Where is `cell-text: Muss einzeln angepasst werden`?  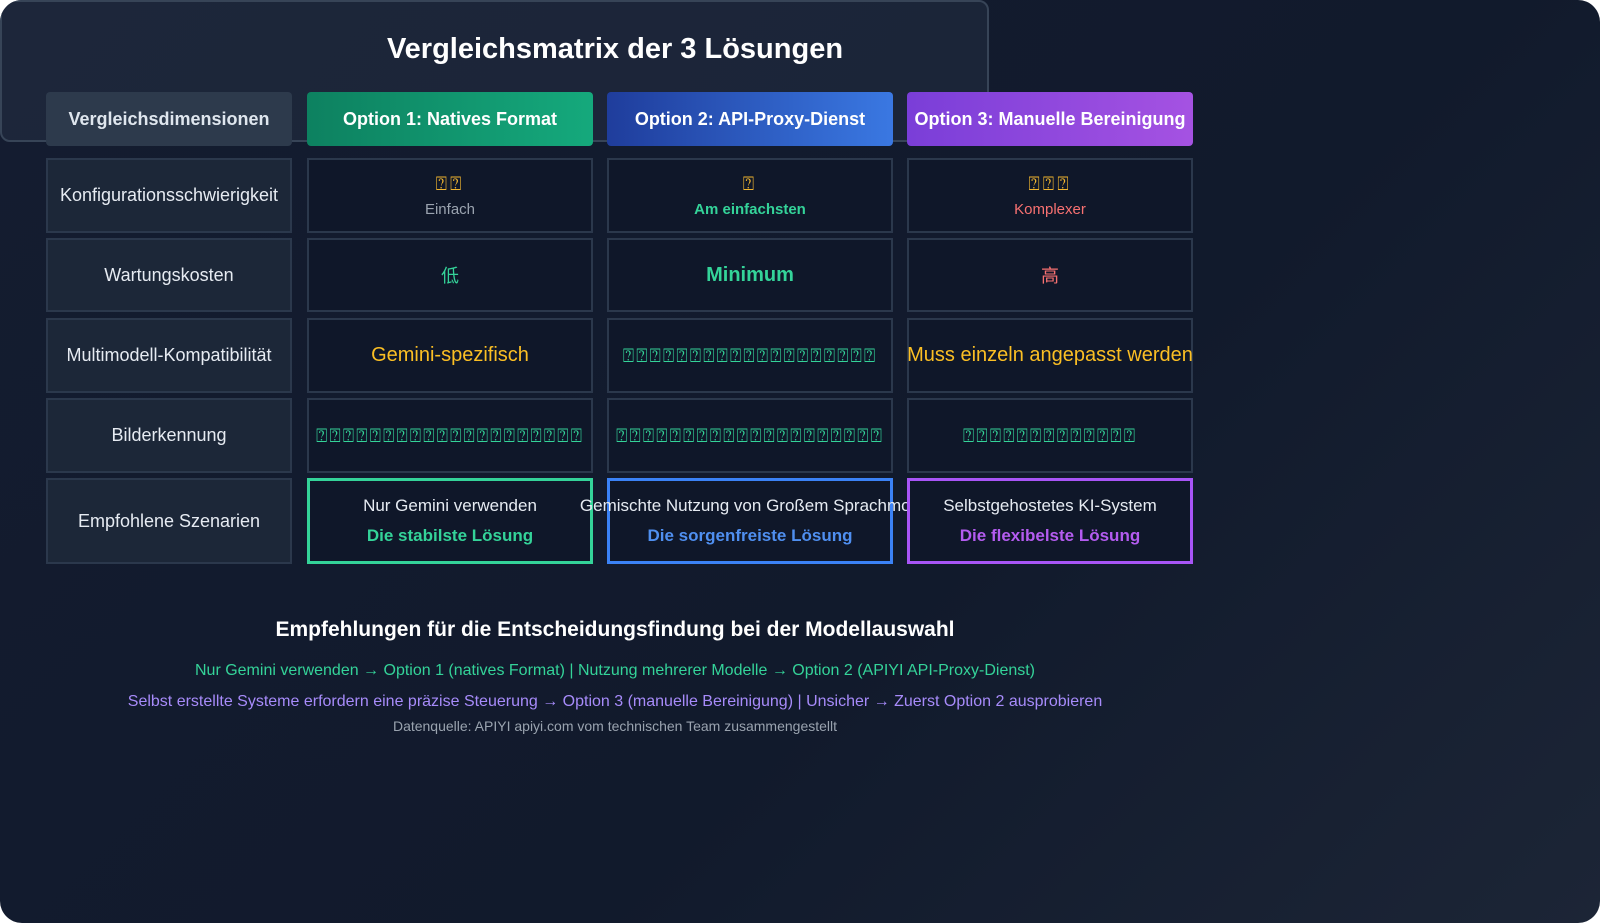
cell-text: Muss einzeln angepasst werden is located at coordinates (1050, 355).